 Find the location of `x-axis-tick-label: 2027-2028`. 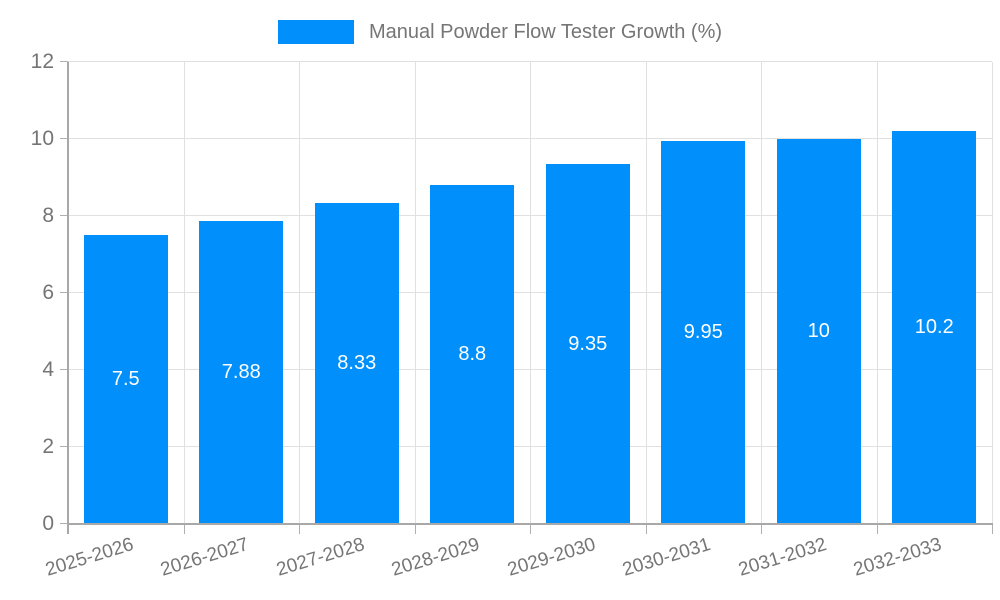

x-axis-tick-label: 2027-2028 is located at coordinates (320, 557).